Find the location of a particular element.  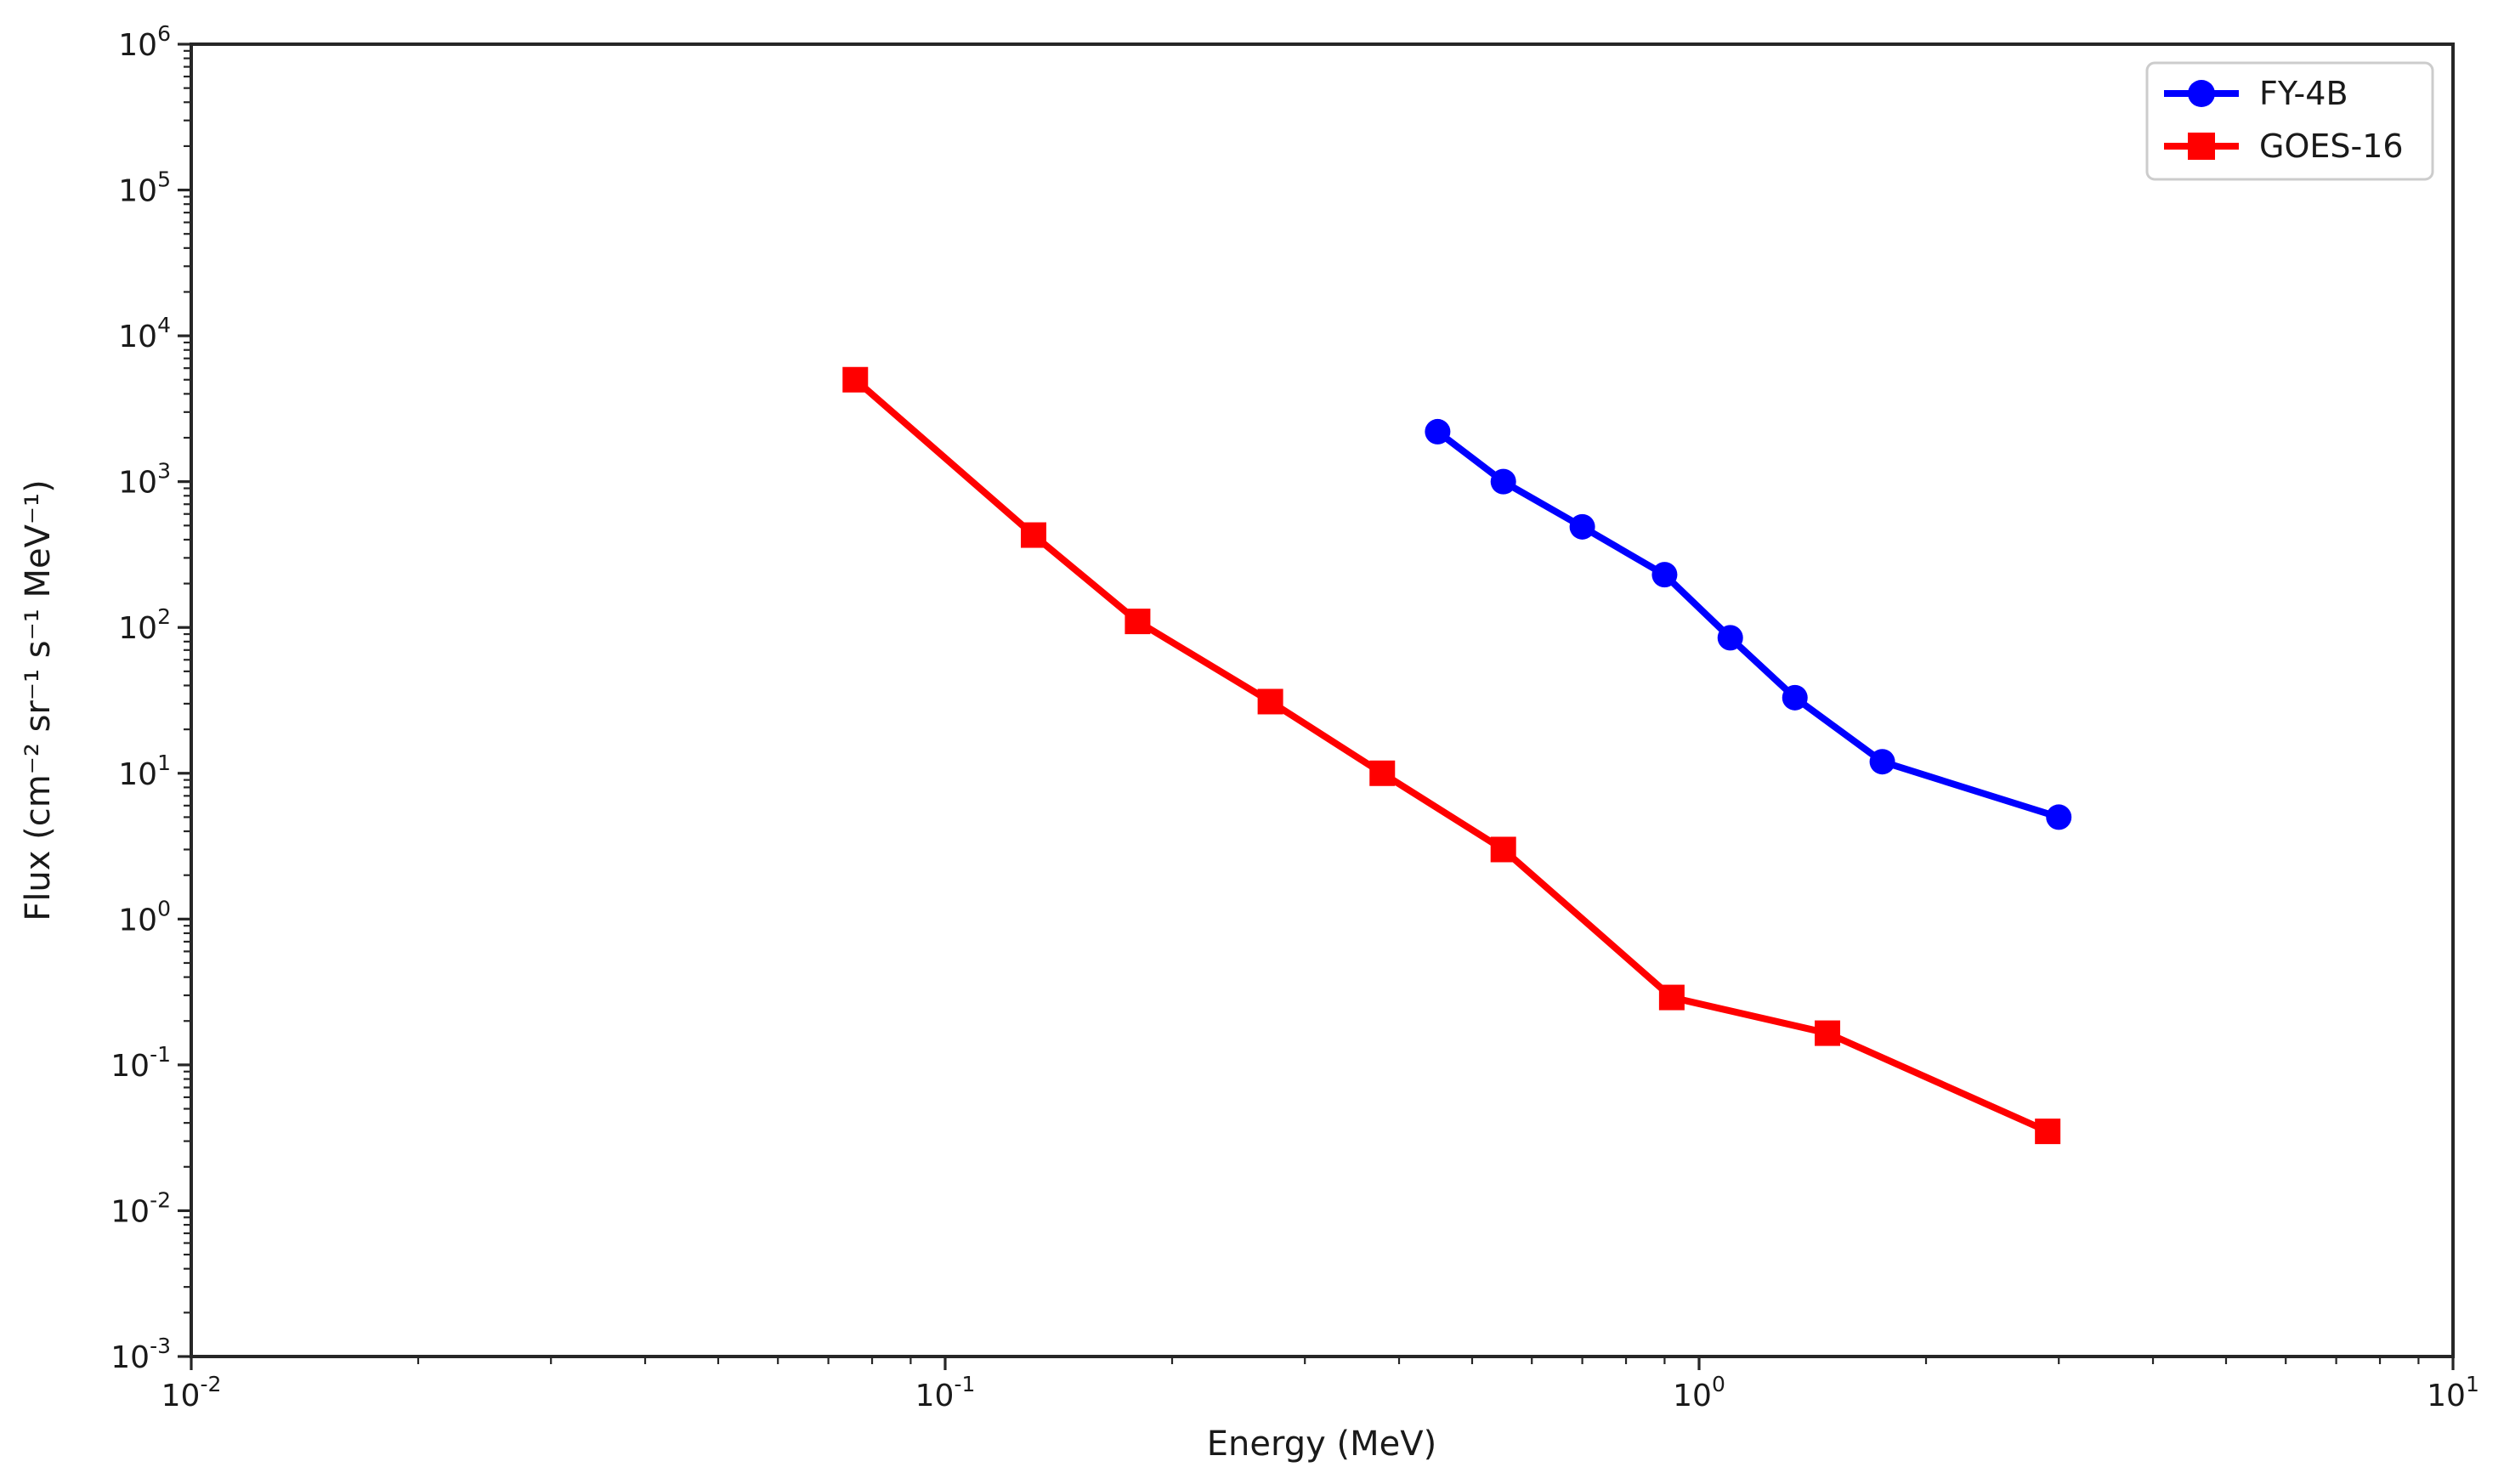

x-tick-label: 10⁻² is located at coordinates (191, 1392).